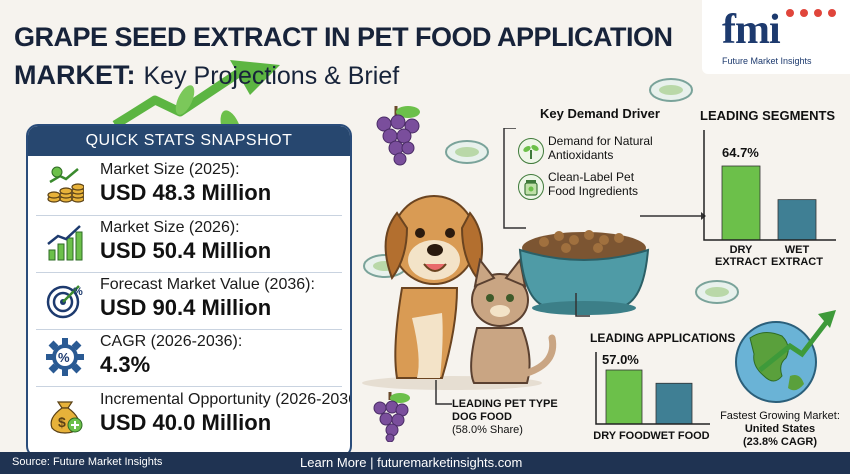 This screenshot has width=850, height=474. Describe the element at coordinates (620, 359) in the screenshot. I see `application-value-label: 57.0%` at that location.